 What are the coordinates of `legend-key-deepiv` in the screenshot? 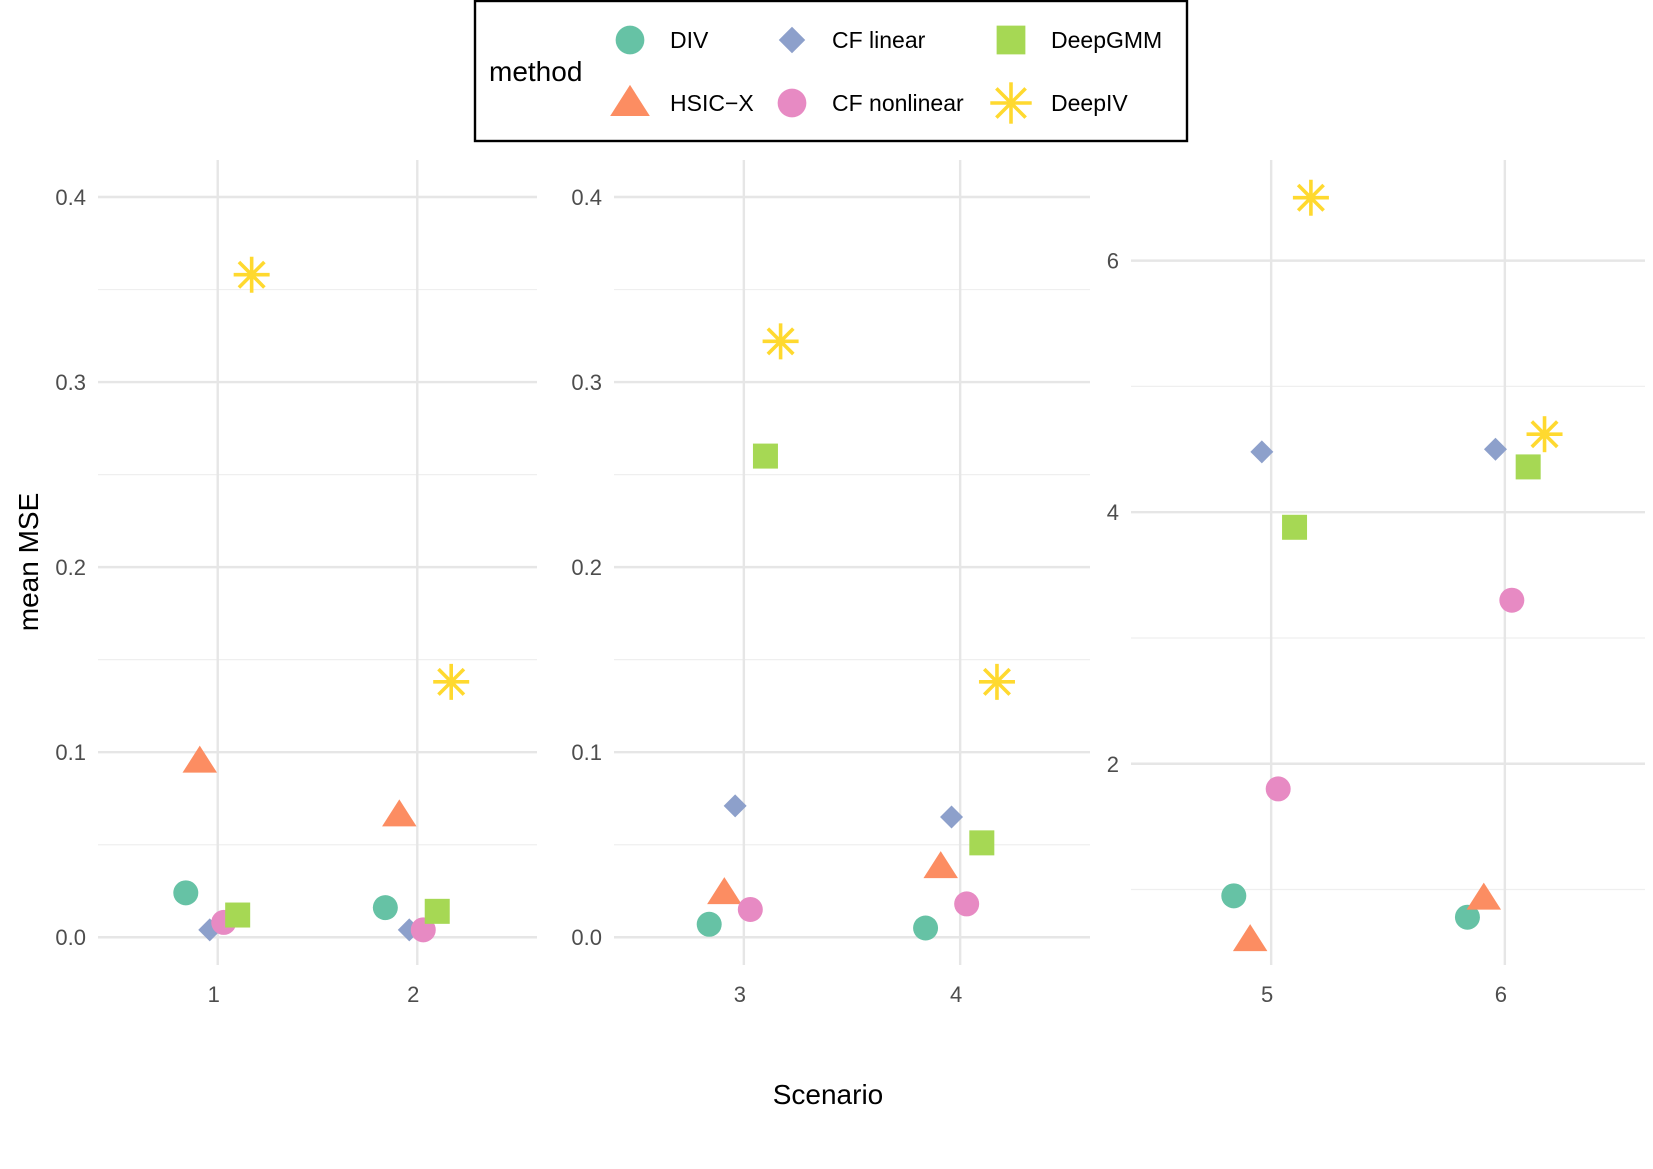 It's located at (1011, 103).